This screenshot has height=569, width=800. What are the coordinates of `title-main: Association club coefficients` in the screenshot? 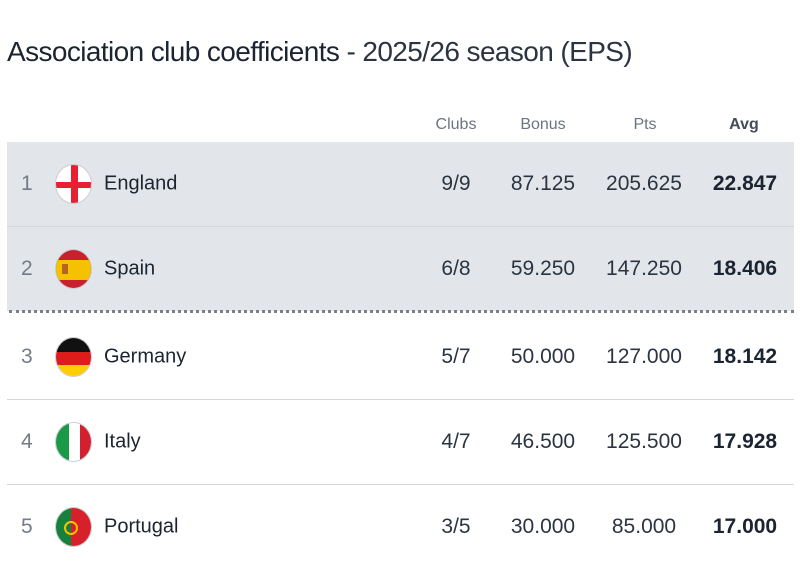 It's located at (173, 51).